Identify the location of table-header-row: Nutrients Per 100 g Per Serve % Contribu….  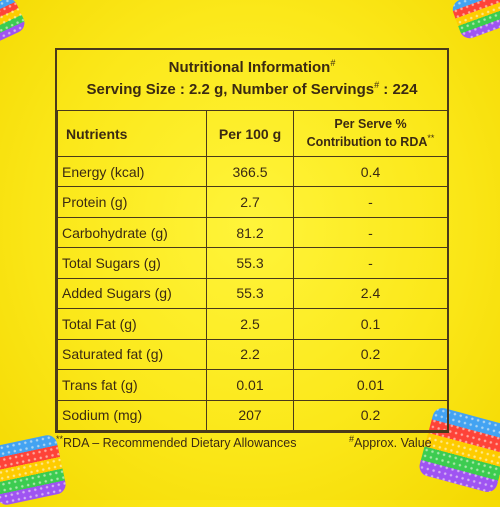
(252, 133).